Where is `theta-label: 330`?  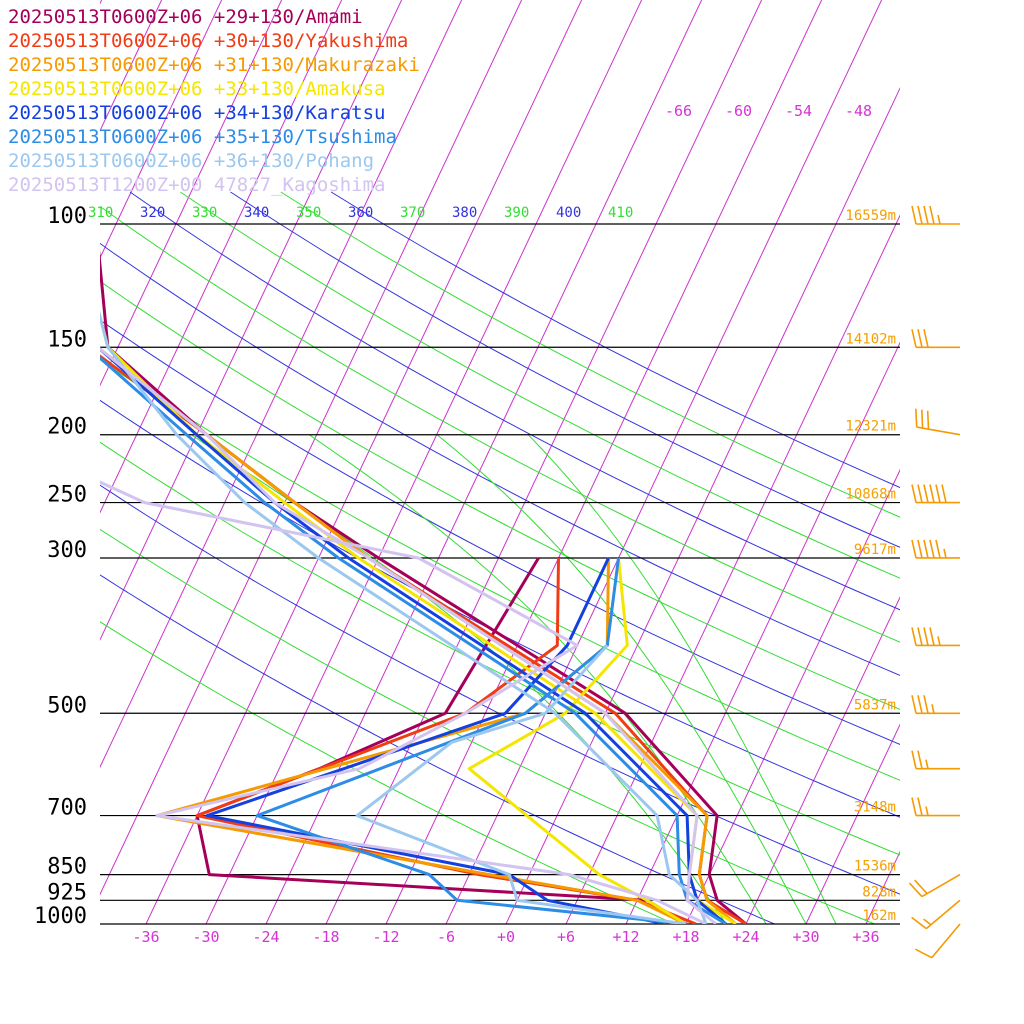
theta-label: 330 is located at coordinates (204, 213).